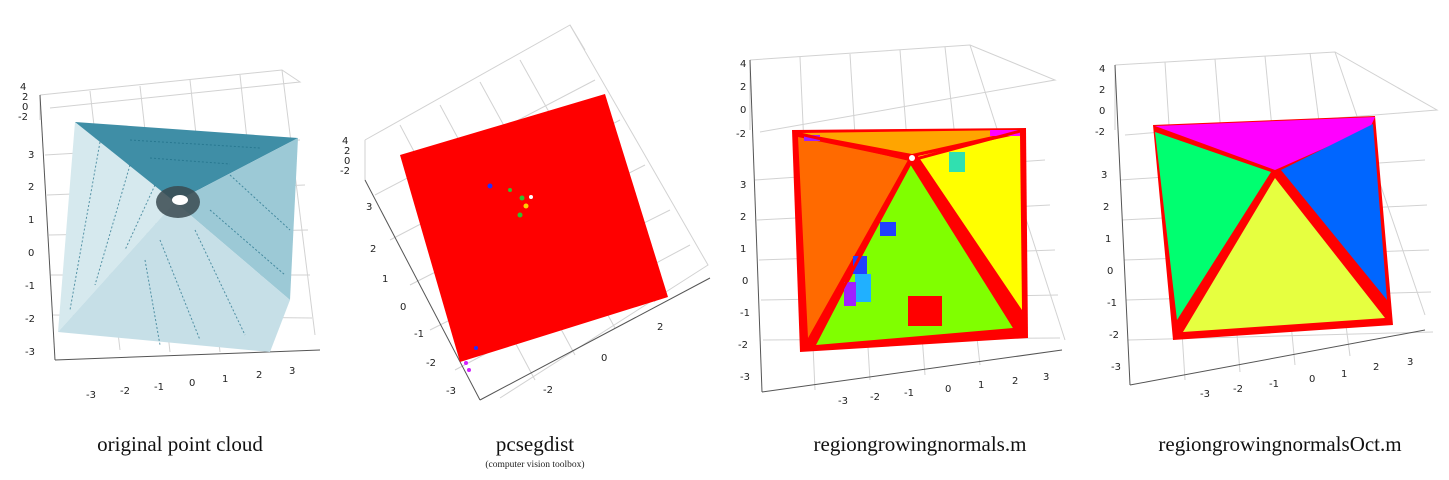  I want to click on segment-right, so click(1334, 212).